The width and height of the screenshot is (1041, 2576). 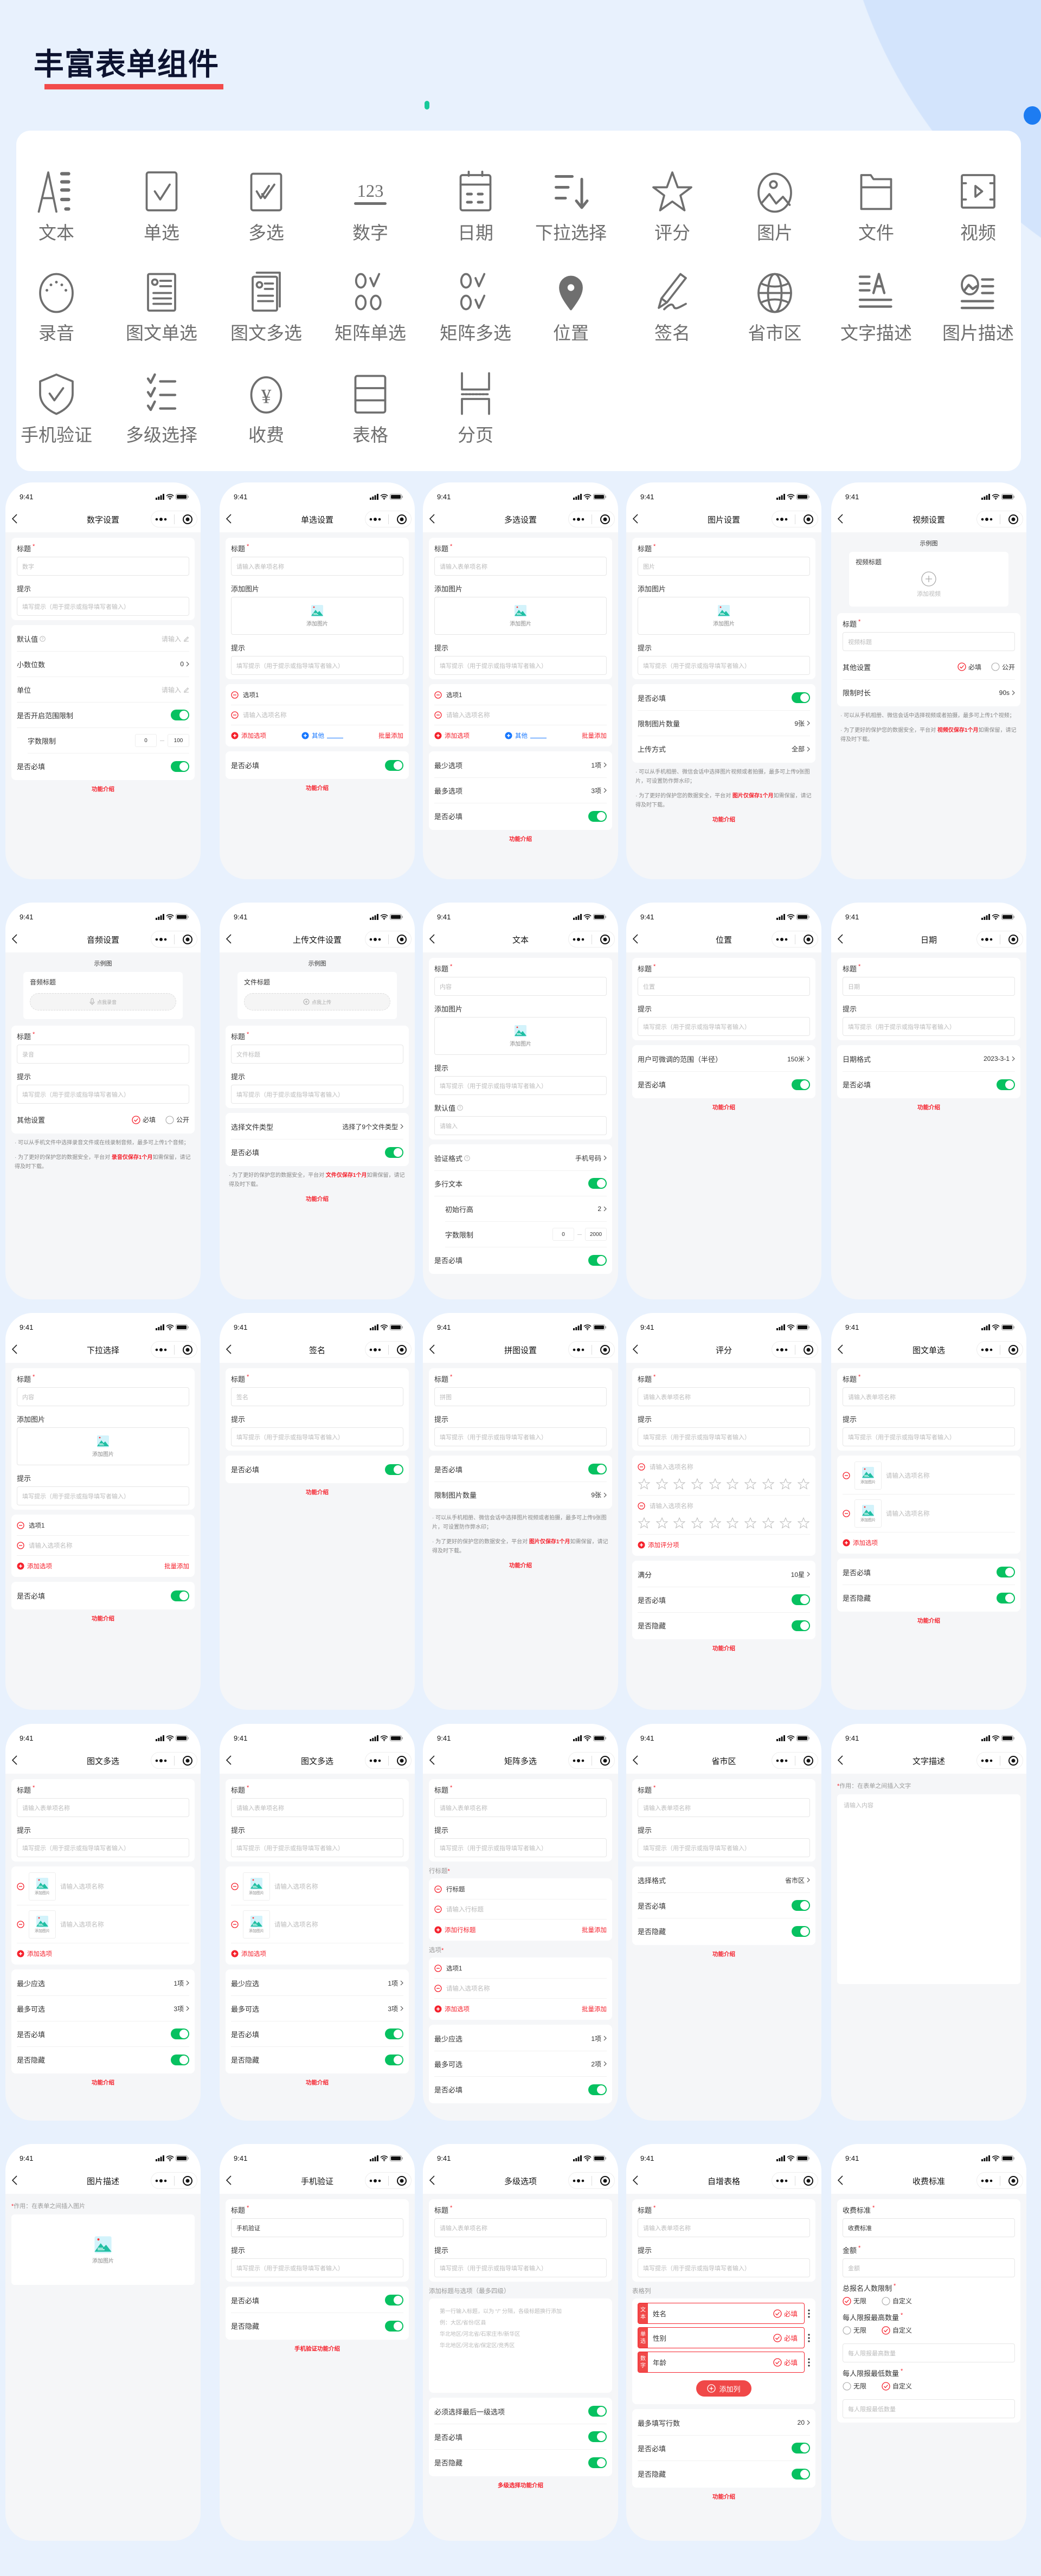 What do you see at coordinates (721, 2337) in the screenshot?
I see `table-column: 单选 性别 必填` at bounding box center [721, 2337].